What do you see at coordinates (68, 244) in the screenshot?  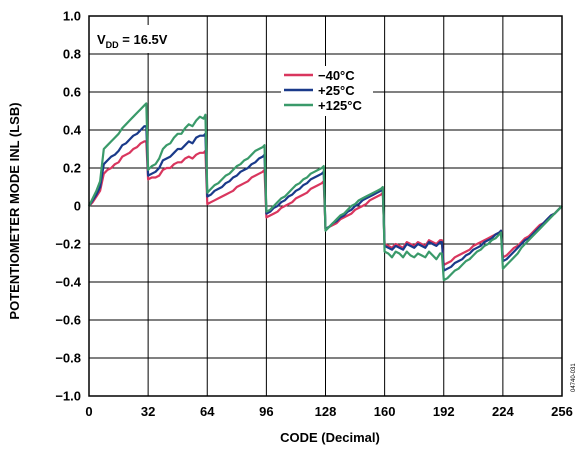 I see `y-tick-label: −0.2` at bounding box center [68, 244].